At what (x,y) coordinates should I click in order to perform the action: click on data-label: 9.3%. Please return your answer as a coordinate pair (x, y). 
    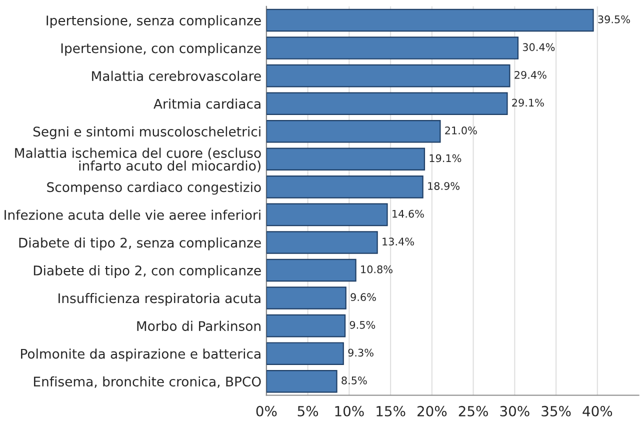
    Looking at the image, I should click on (361, 352).